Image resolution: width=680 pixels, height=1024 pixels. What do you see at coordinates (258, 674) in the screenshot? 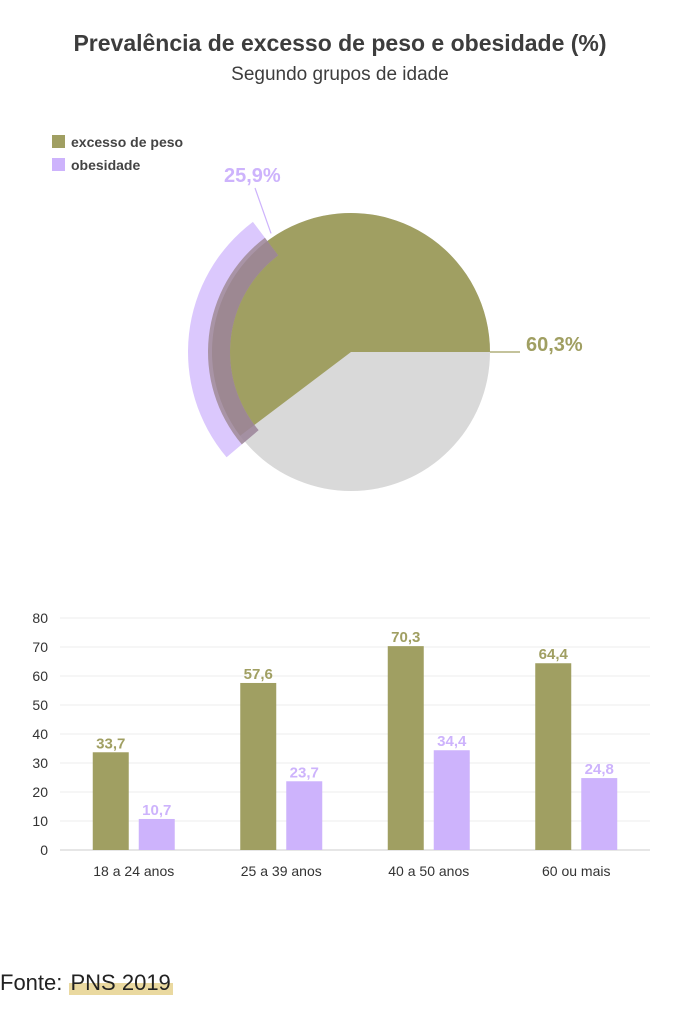
I see `bar-value-label-overweight: 57,6` at bounding box center [258, 674].